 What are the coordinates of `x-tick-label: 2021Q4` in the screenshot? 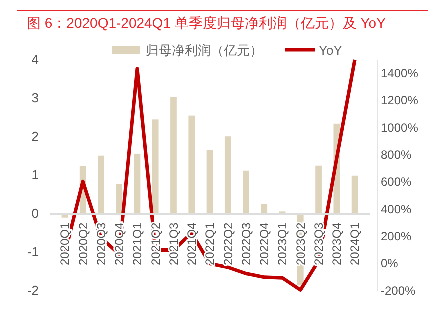 It's located at (192, 244).